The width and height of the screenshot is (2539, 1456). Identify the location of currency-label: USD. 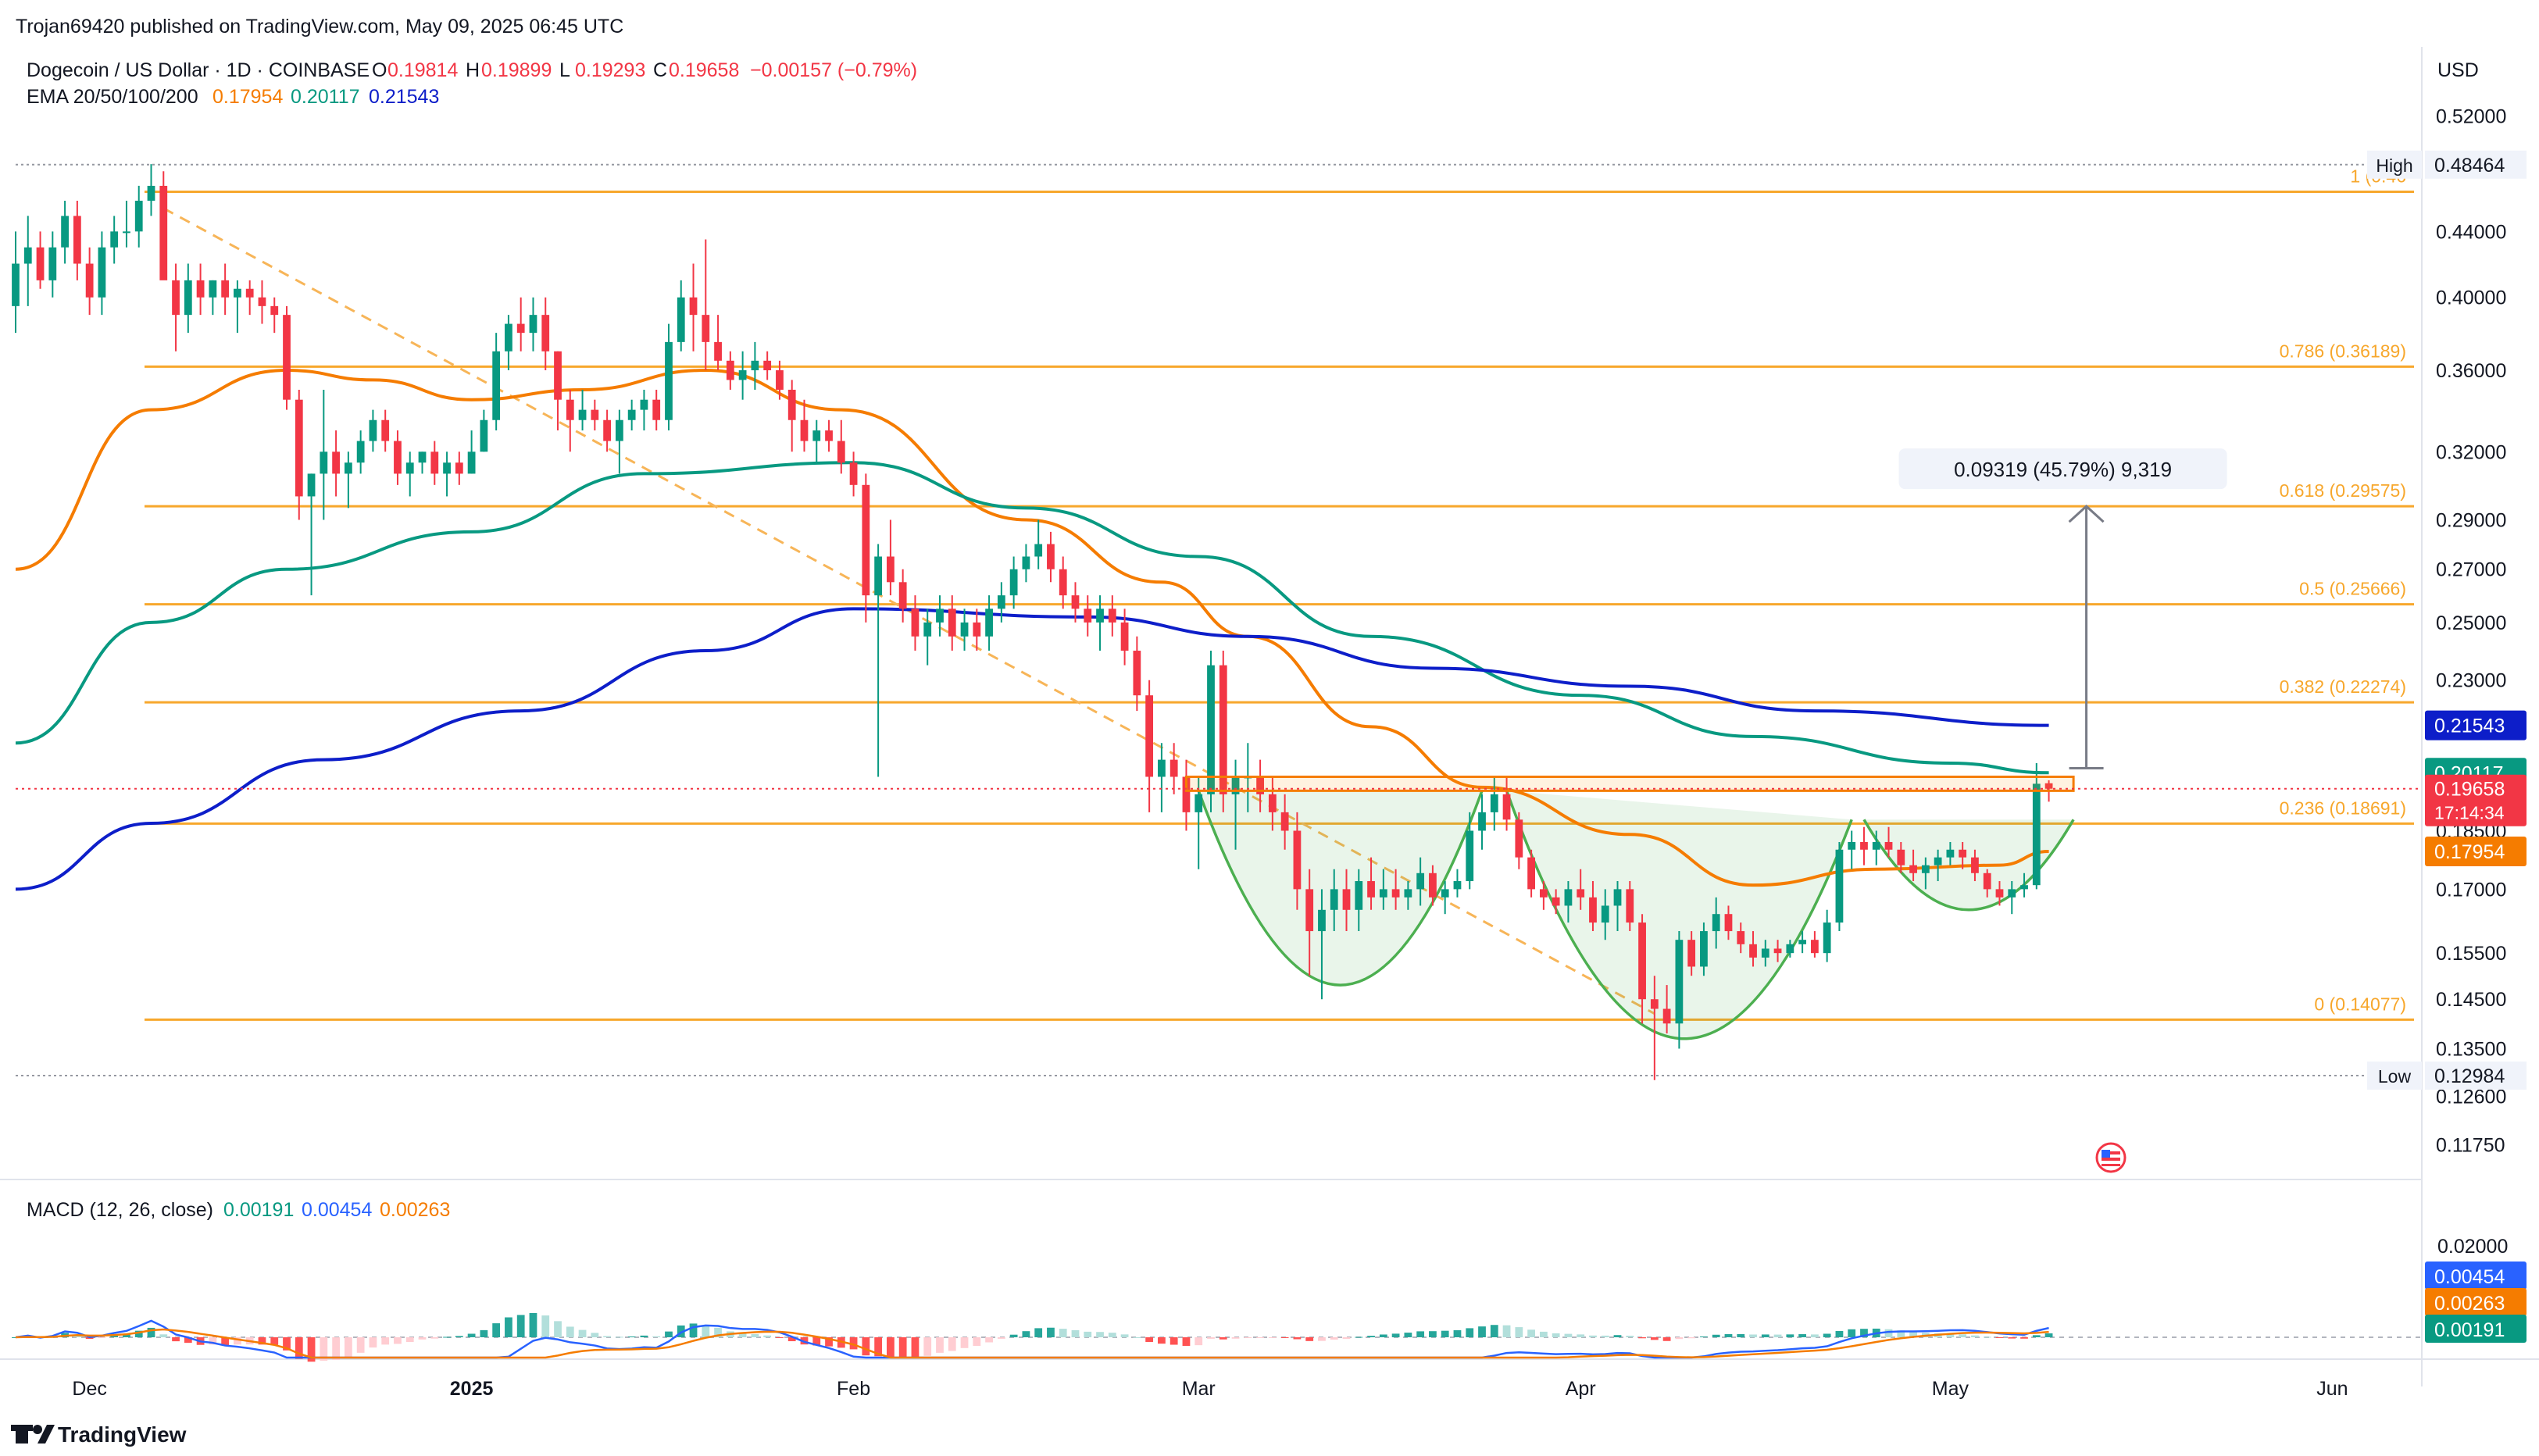
(2458, 70).